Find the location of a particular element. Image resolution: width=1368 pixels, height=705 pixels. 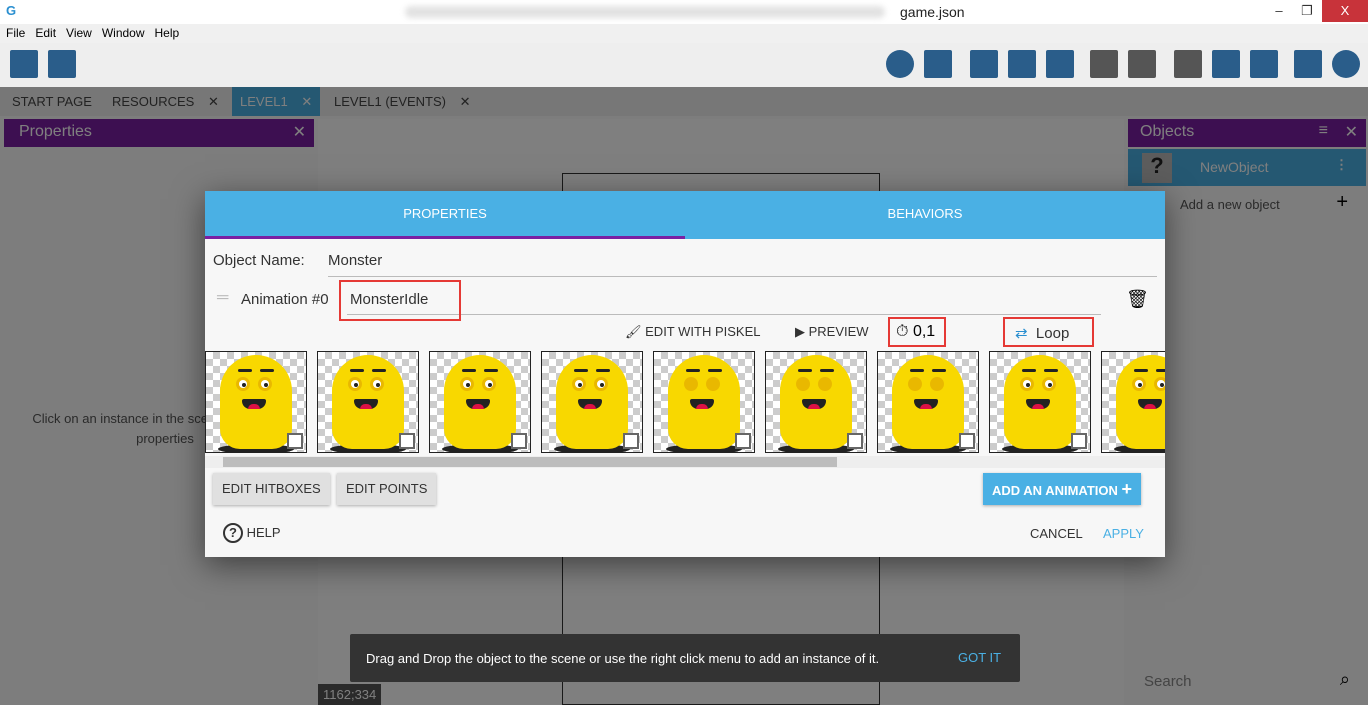

help-button: ? HELP is located at coordinates (252, 533).